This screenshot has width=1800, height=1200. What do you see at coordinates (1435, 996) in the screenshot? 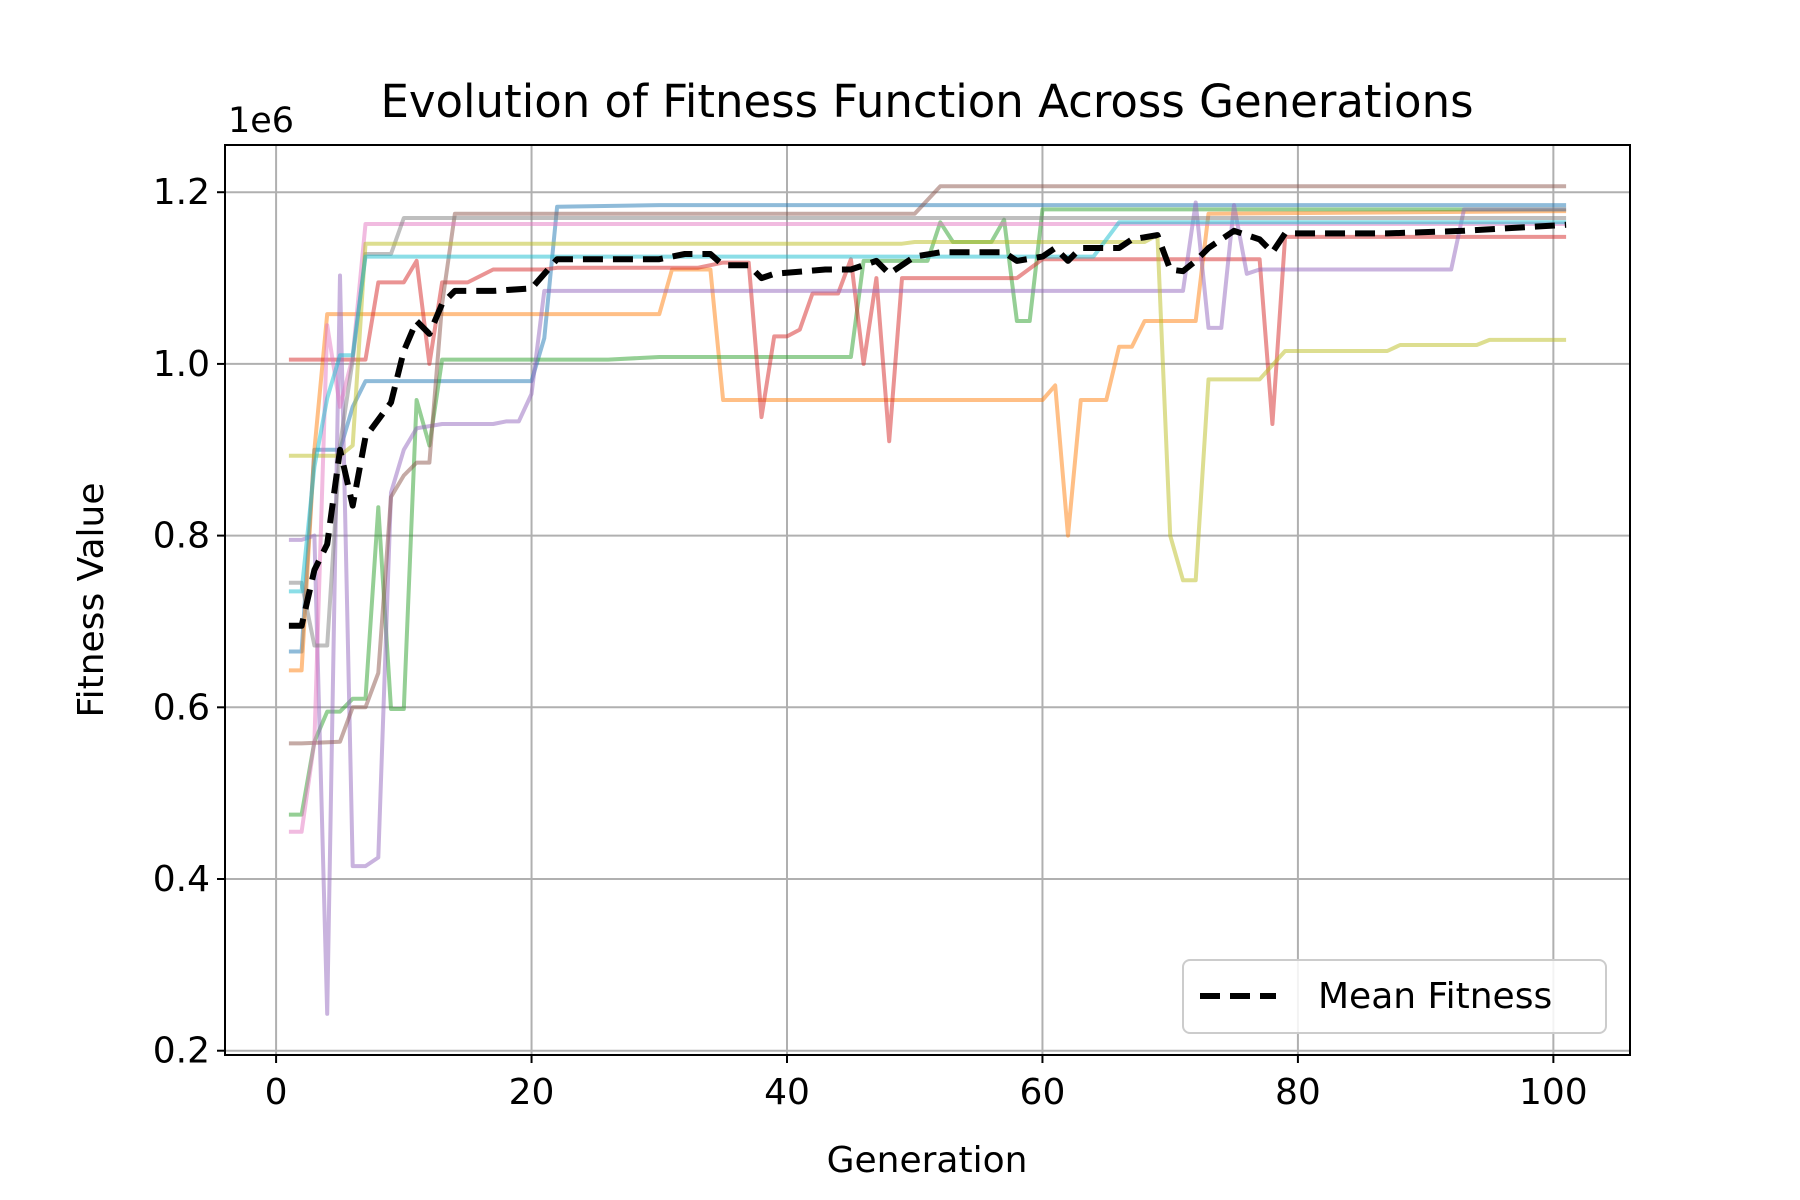
I see `legend-mean-label: Mean Fitness` at bounding box center [1435, 996].